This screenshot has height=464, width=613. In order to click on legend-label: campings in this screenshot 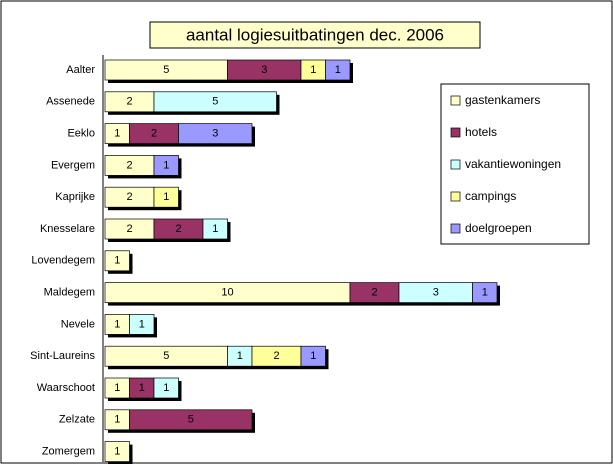, I will do `click(490, 196)`.